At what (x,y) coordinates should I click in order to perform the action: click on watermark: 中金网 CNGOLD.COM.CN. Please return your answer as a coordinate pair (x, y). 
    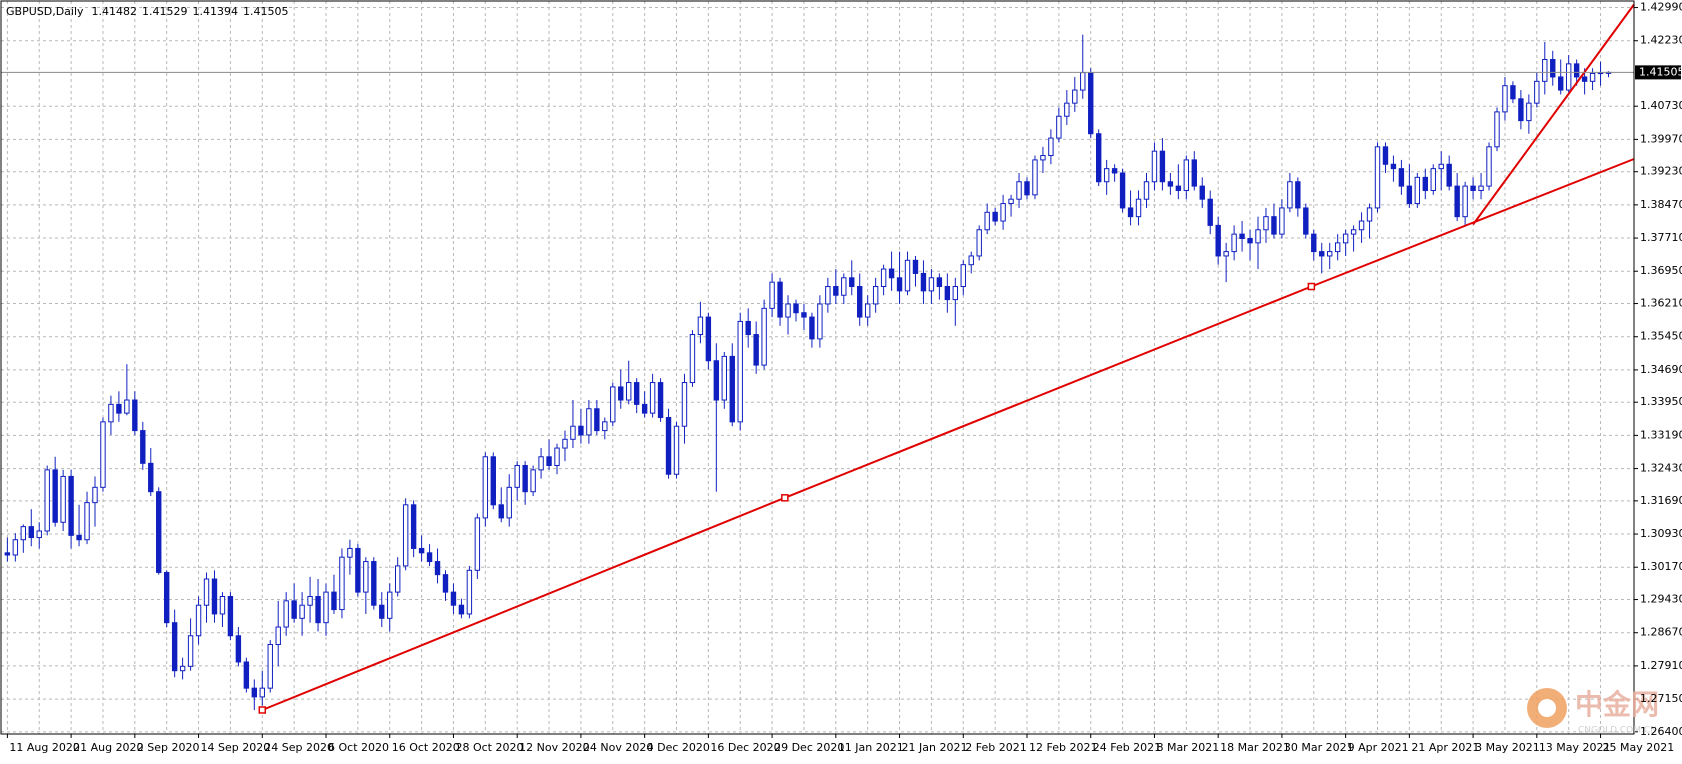
    Looking at the image, I should click on (1593, 712).